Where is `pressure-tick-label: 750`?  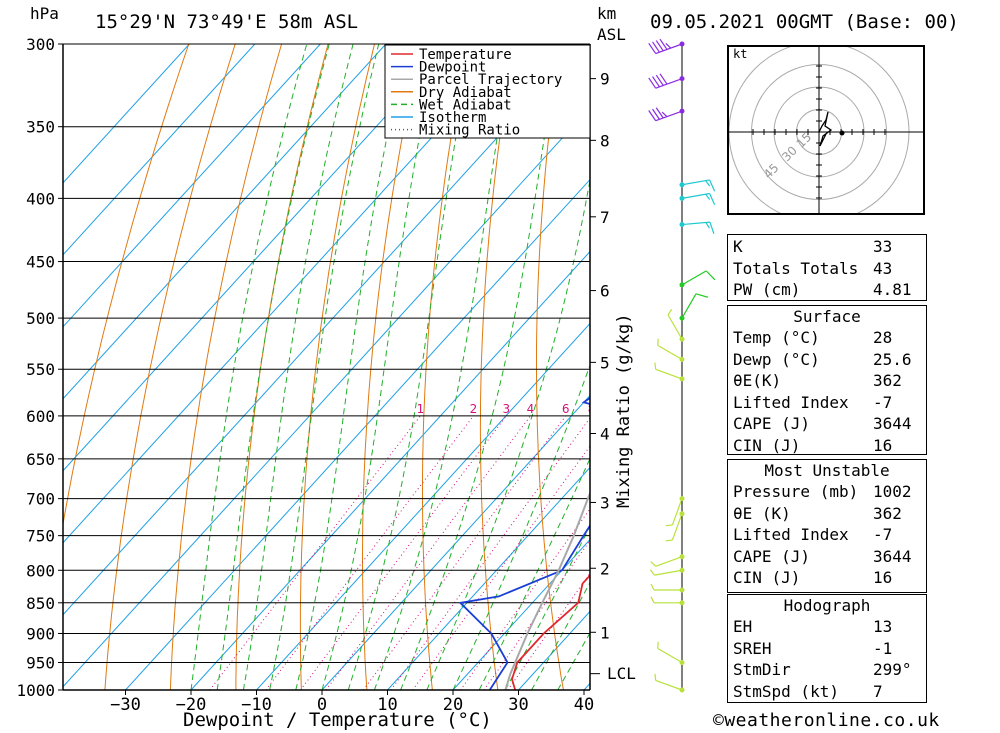
pressure-tick-label: 750 is located at coordinates (40, 536).